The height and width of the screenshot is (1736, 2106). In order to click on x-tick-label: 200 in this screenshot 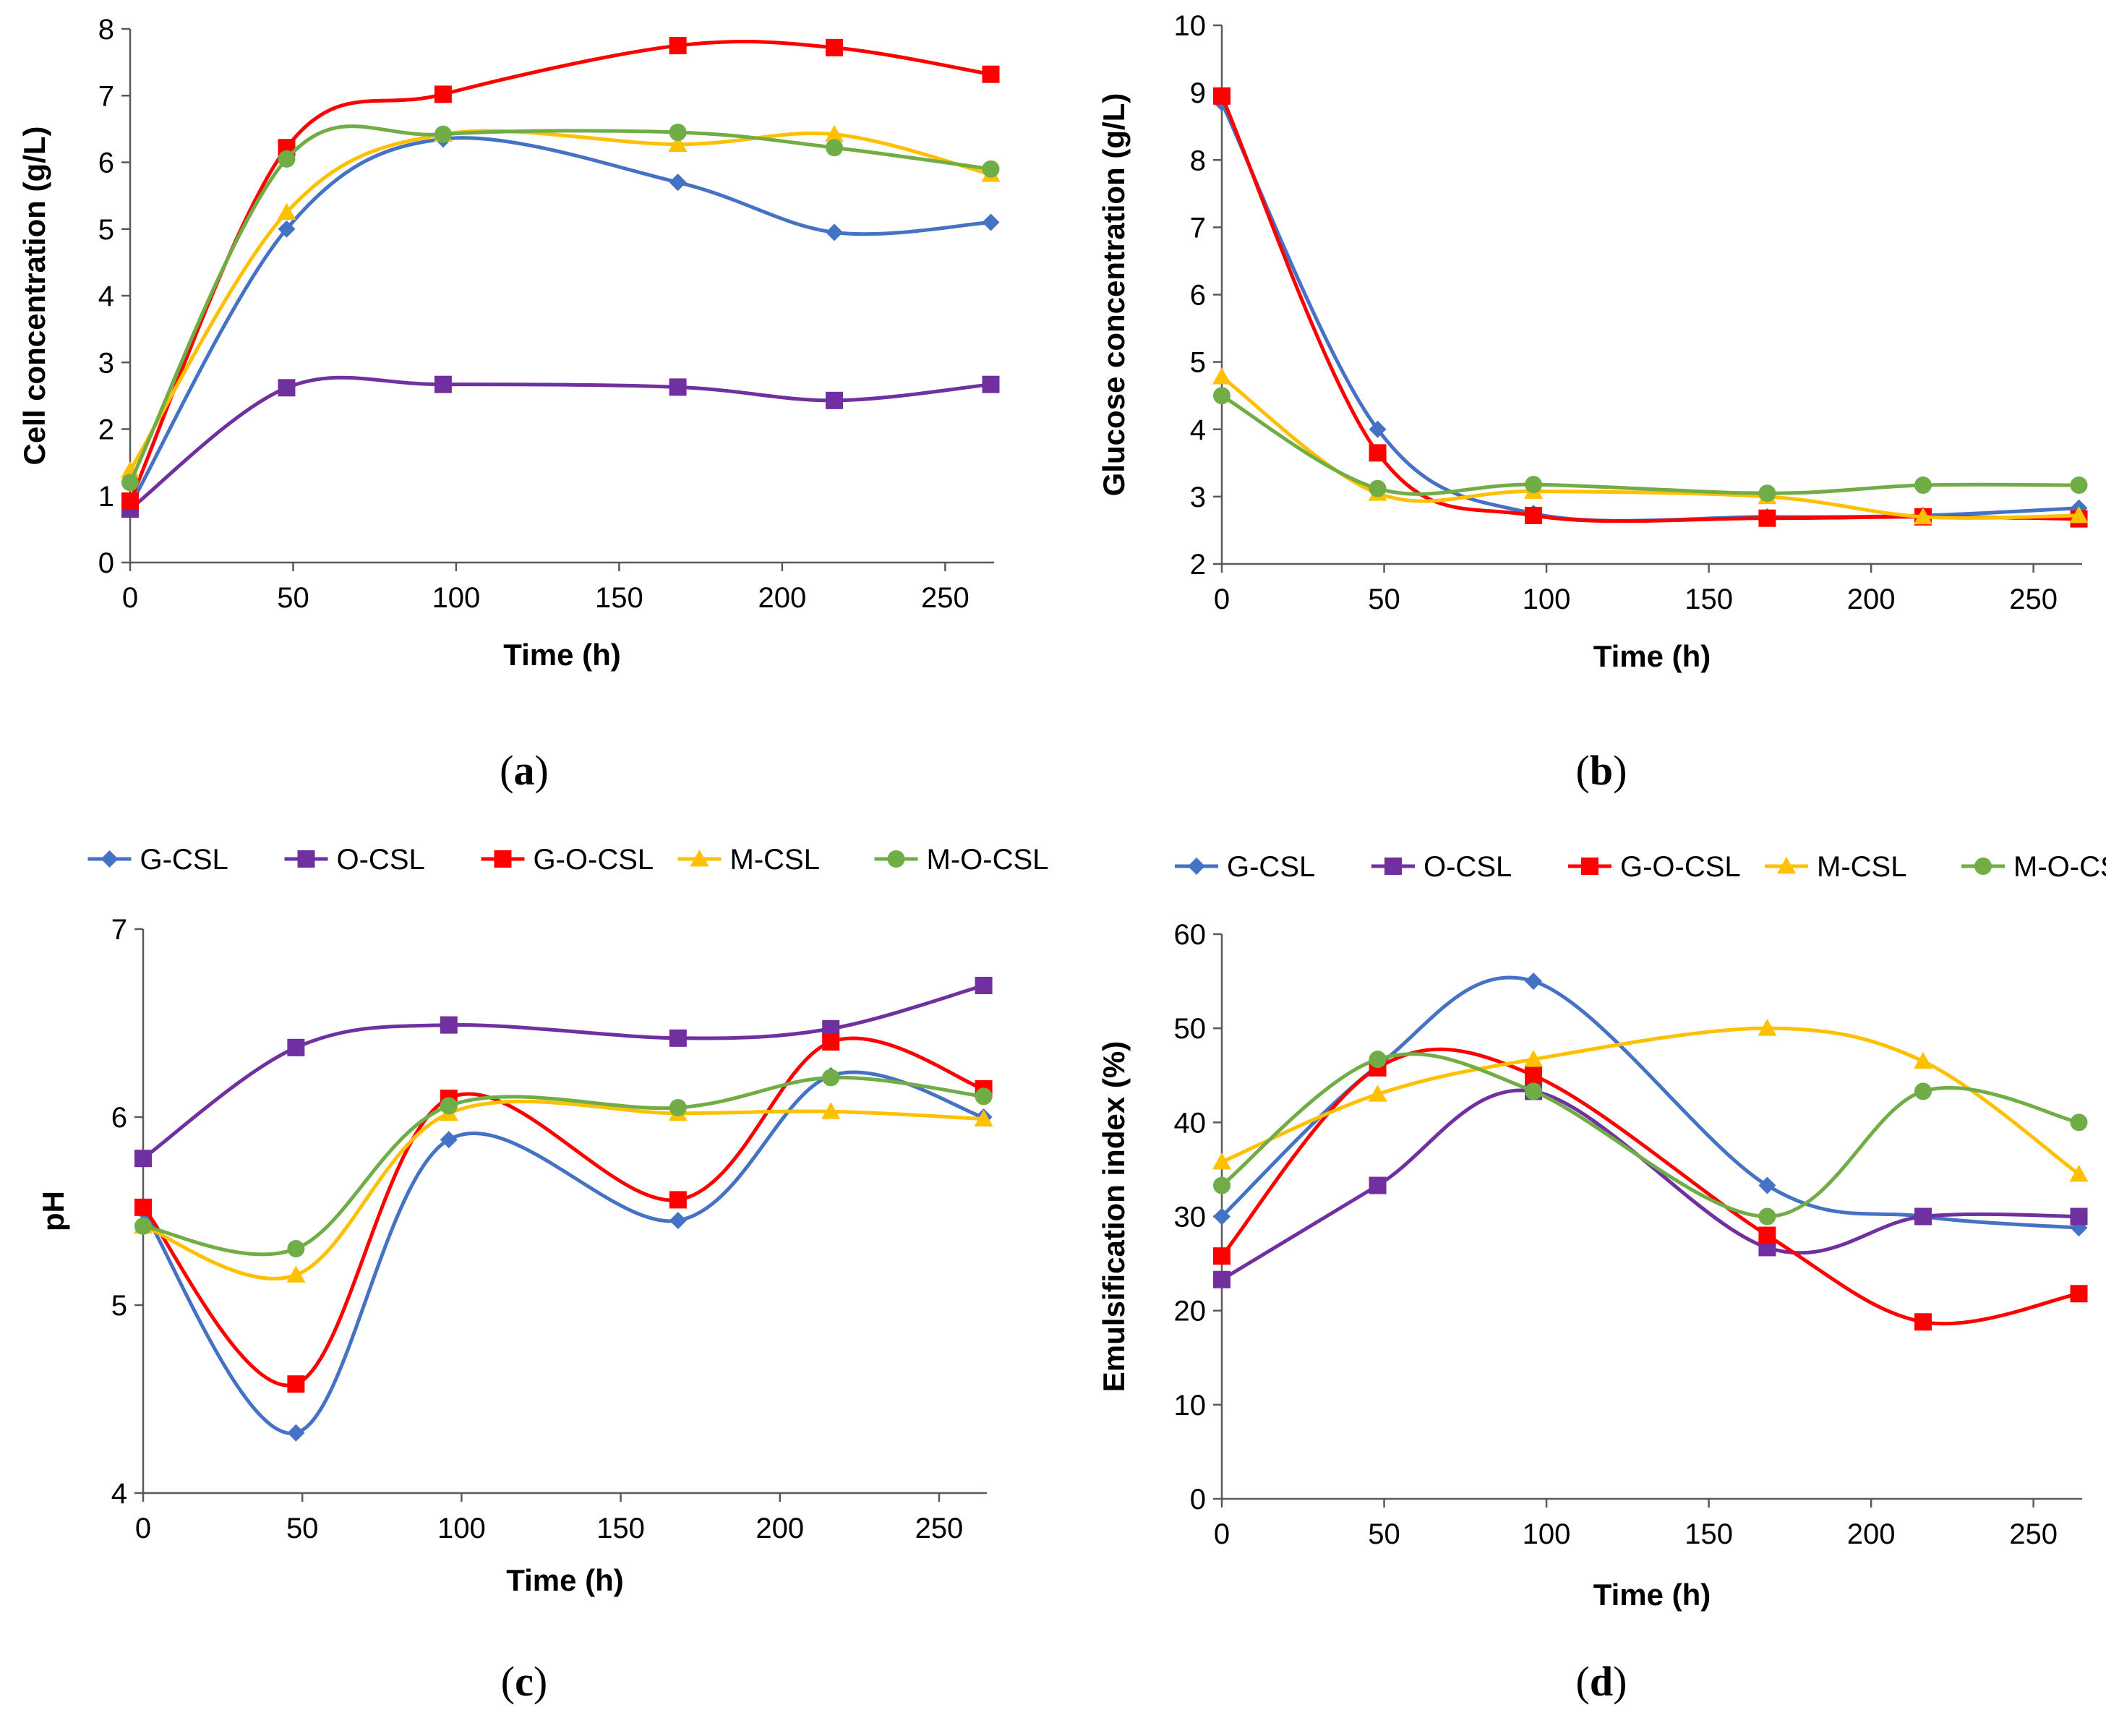, I will do `click(1872, 1534)`.